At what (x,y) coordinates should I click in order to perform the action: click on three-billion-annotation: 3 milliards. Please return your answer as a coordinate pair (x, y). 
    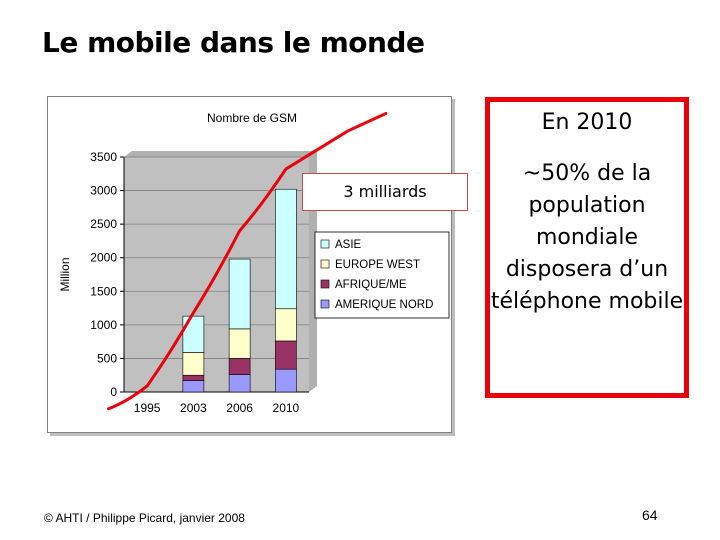
    Looking at the image, I should click on (385, 192).